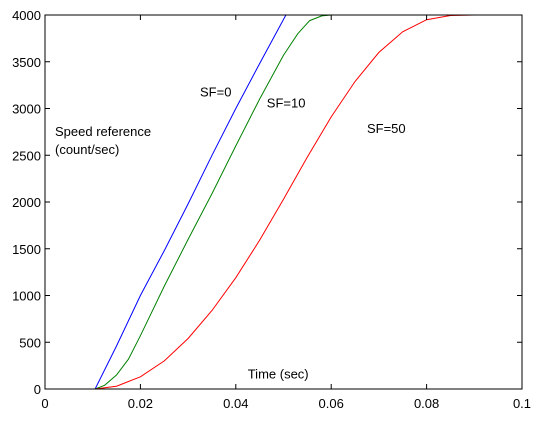  What do you see at coordinates (26, 202) in the screenshot?
I see `y-tick-label: 2000` at bounding box center [26, 202].